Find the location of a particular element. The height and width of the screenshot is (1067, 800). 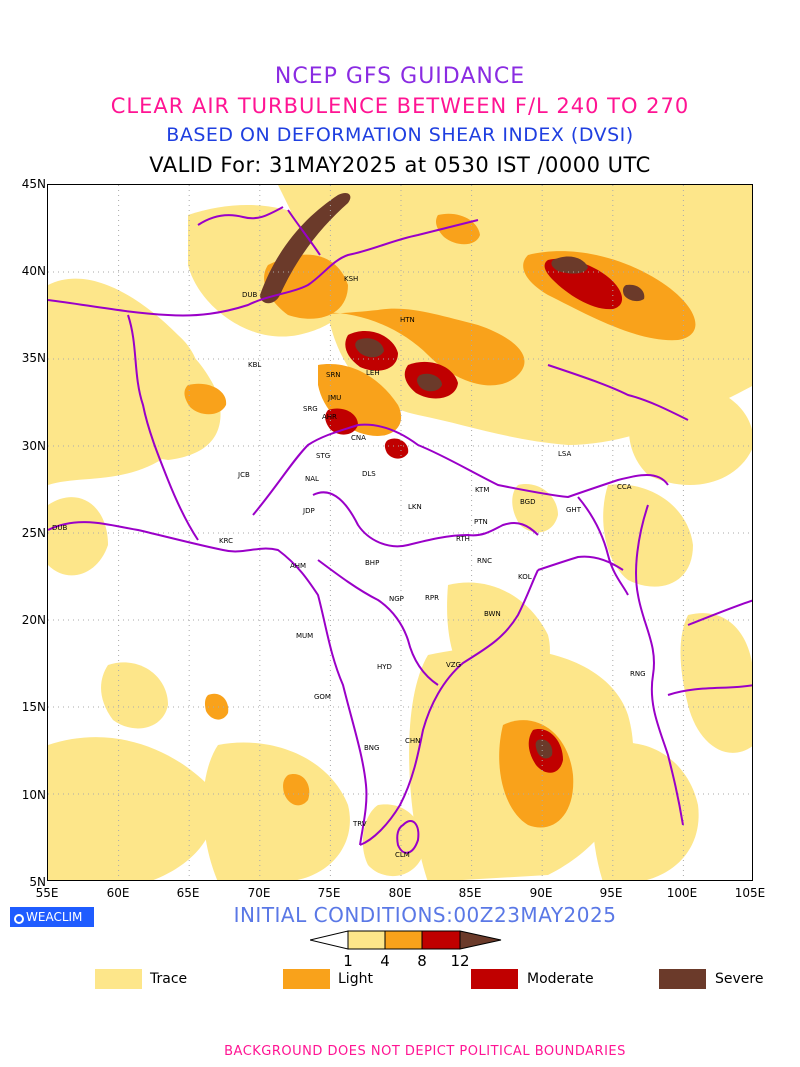

city-label: JMU is located at coordinates (334, 398).